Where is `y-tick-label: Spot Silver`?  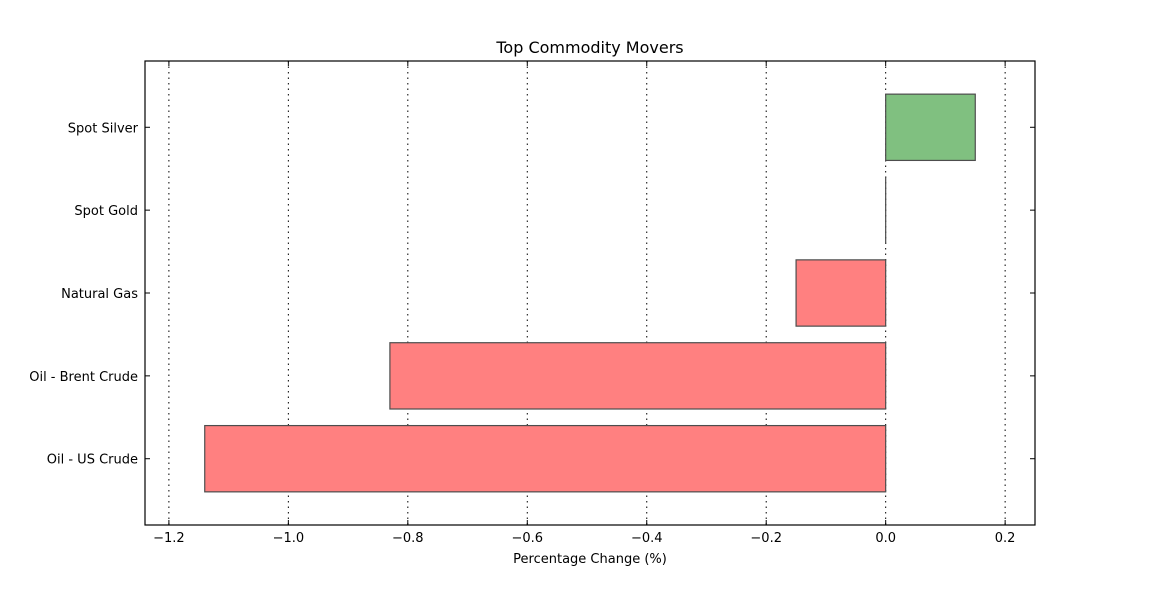
y-tick-label: Spot Silver is located at coordinates (103, 128).